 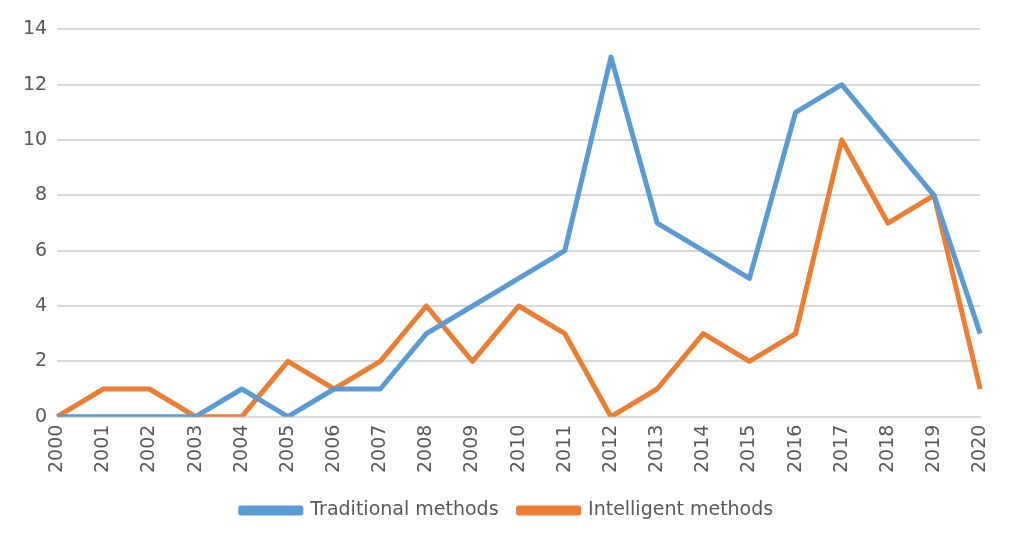 What do you see at coordinates (35, 27) in the screenshot?
I see `y-tick-label: 14` at bounding box center [35, 27].